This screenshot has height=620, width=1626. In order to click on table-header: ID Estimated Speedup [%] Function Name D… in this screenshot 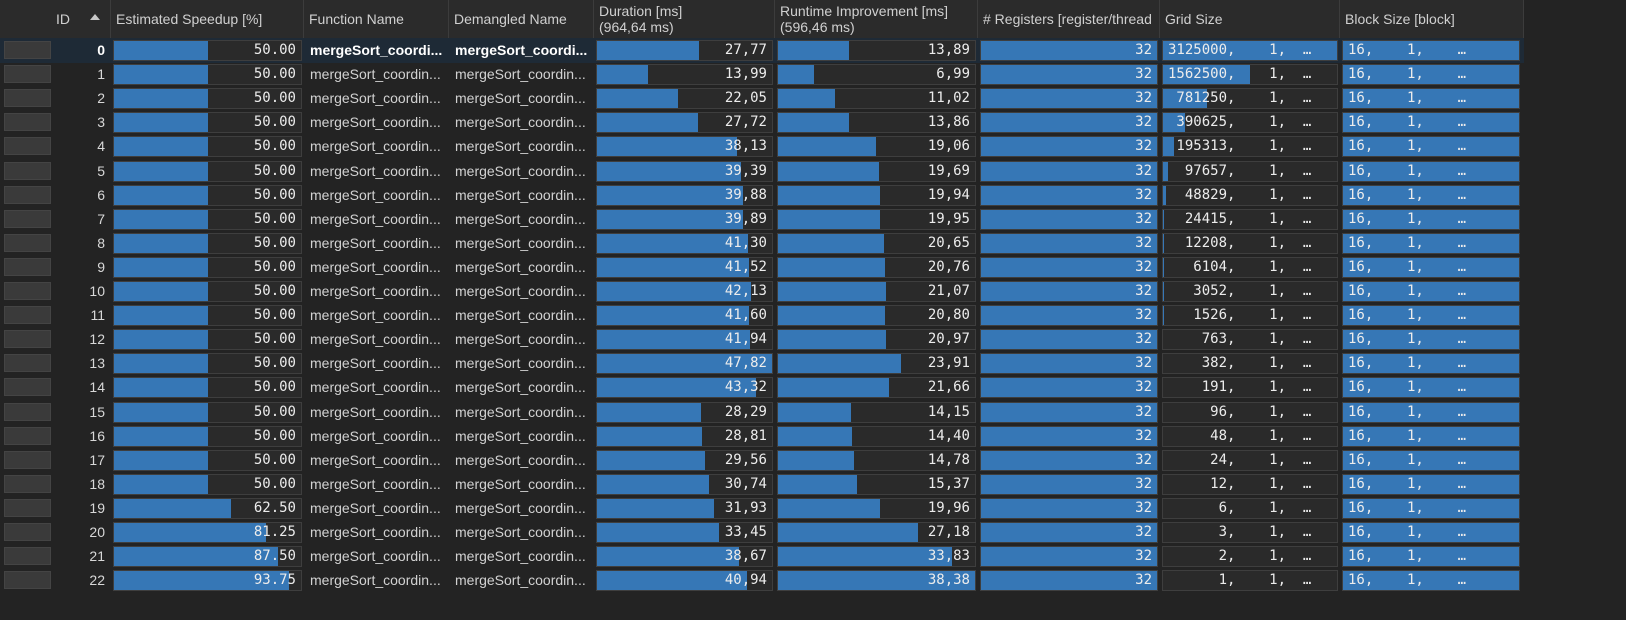, I will do `click(813, 19)`.